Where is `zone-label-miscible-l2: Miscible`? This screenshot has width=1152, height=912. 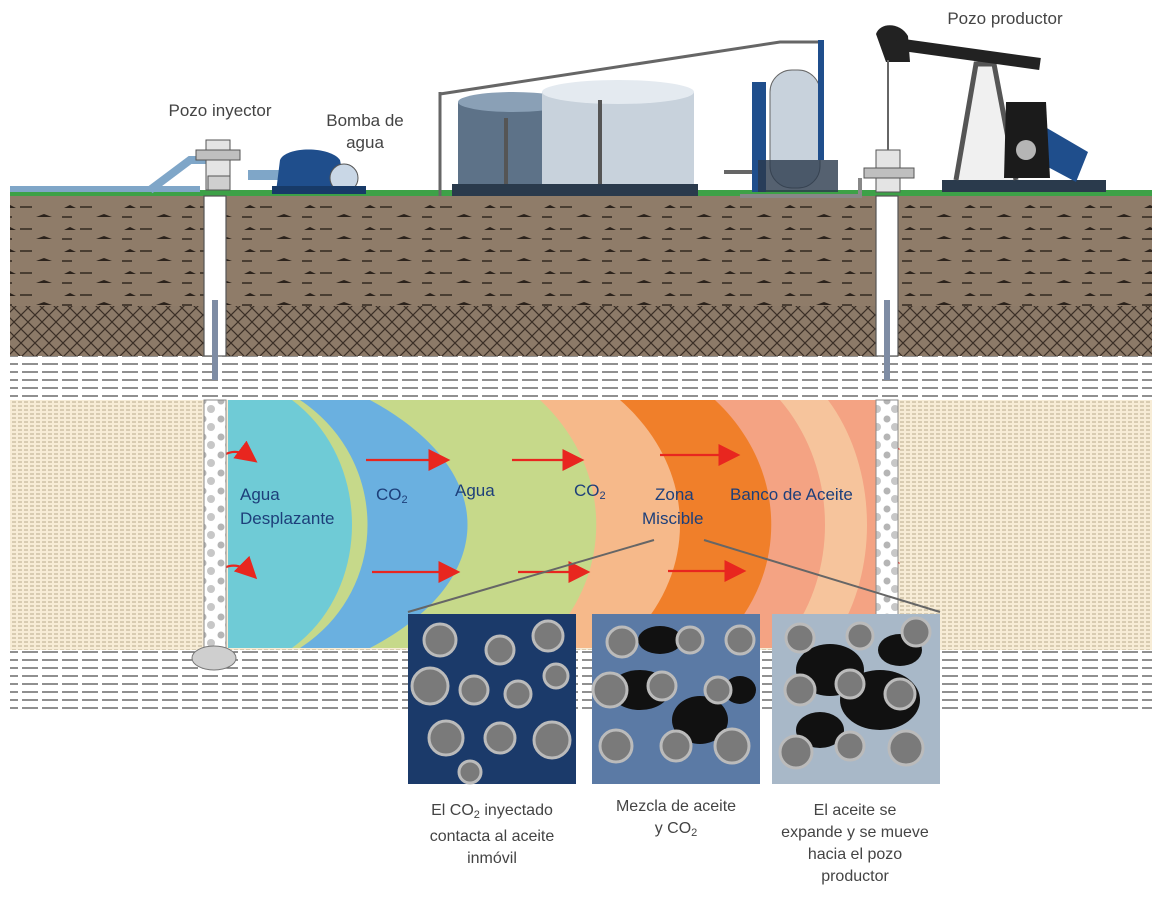 zone-label-miscible-l2: Miscible is located at coordinates (673, 518).